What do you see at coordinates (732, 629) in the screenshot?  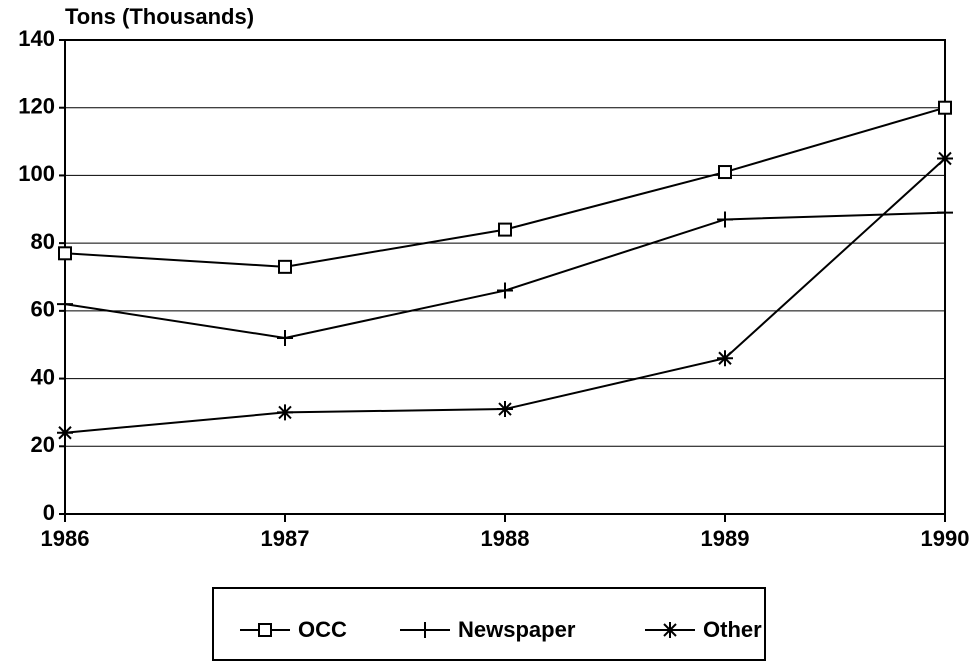 I see `legend-label: Other` at bounding box center [732, 629].